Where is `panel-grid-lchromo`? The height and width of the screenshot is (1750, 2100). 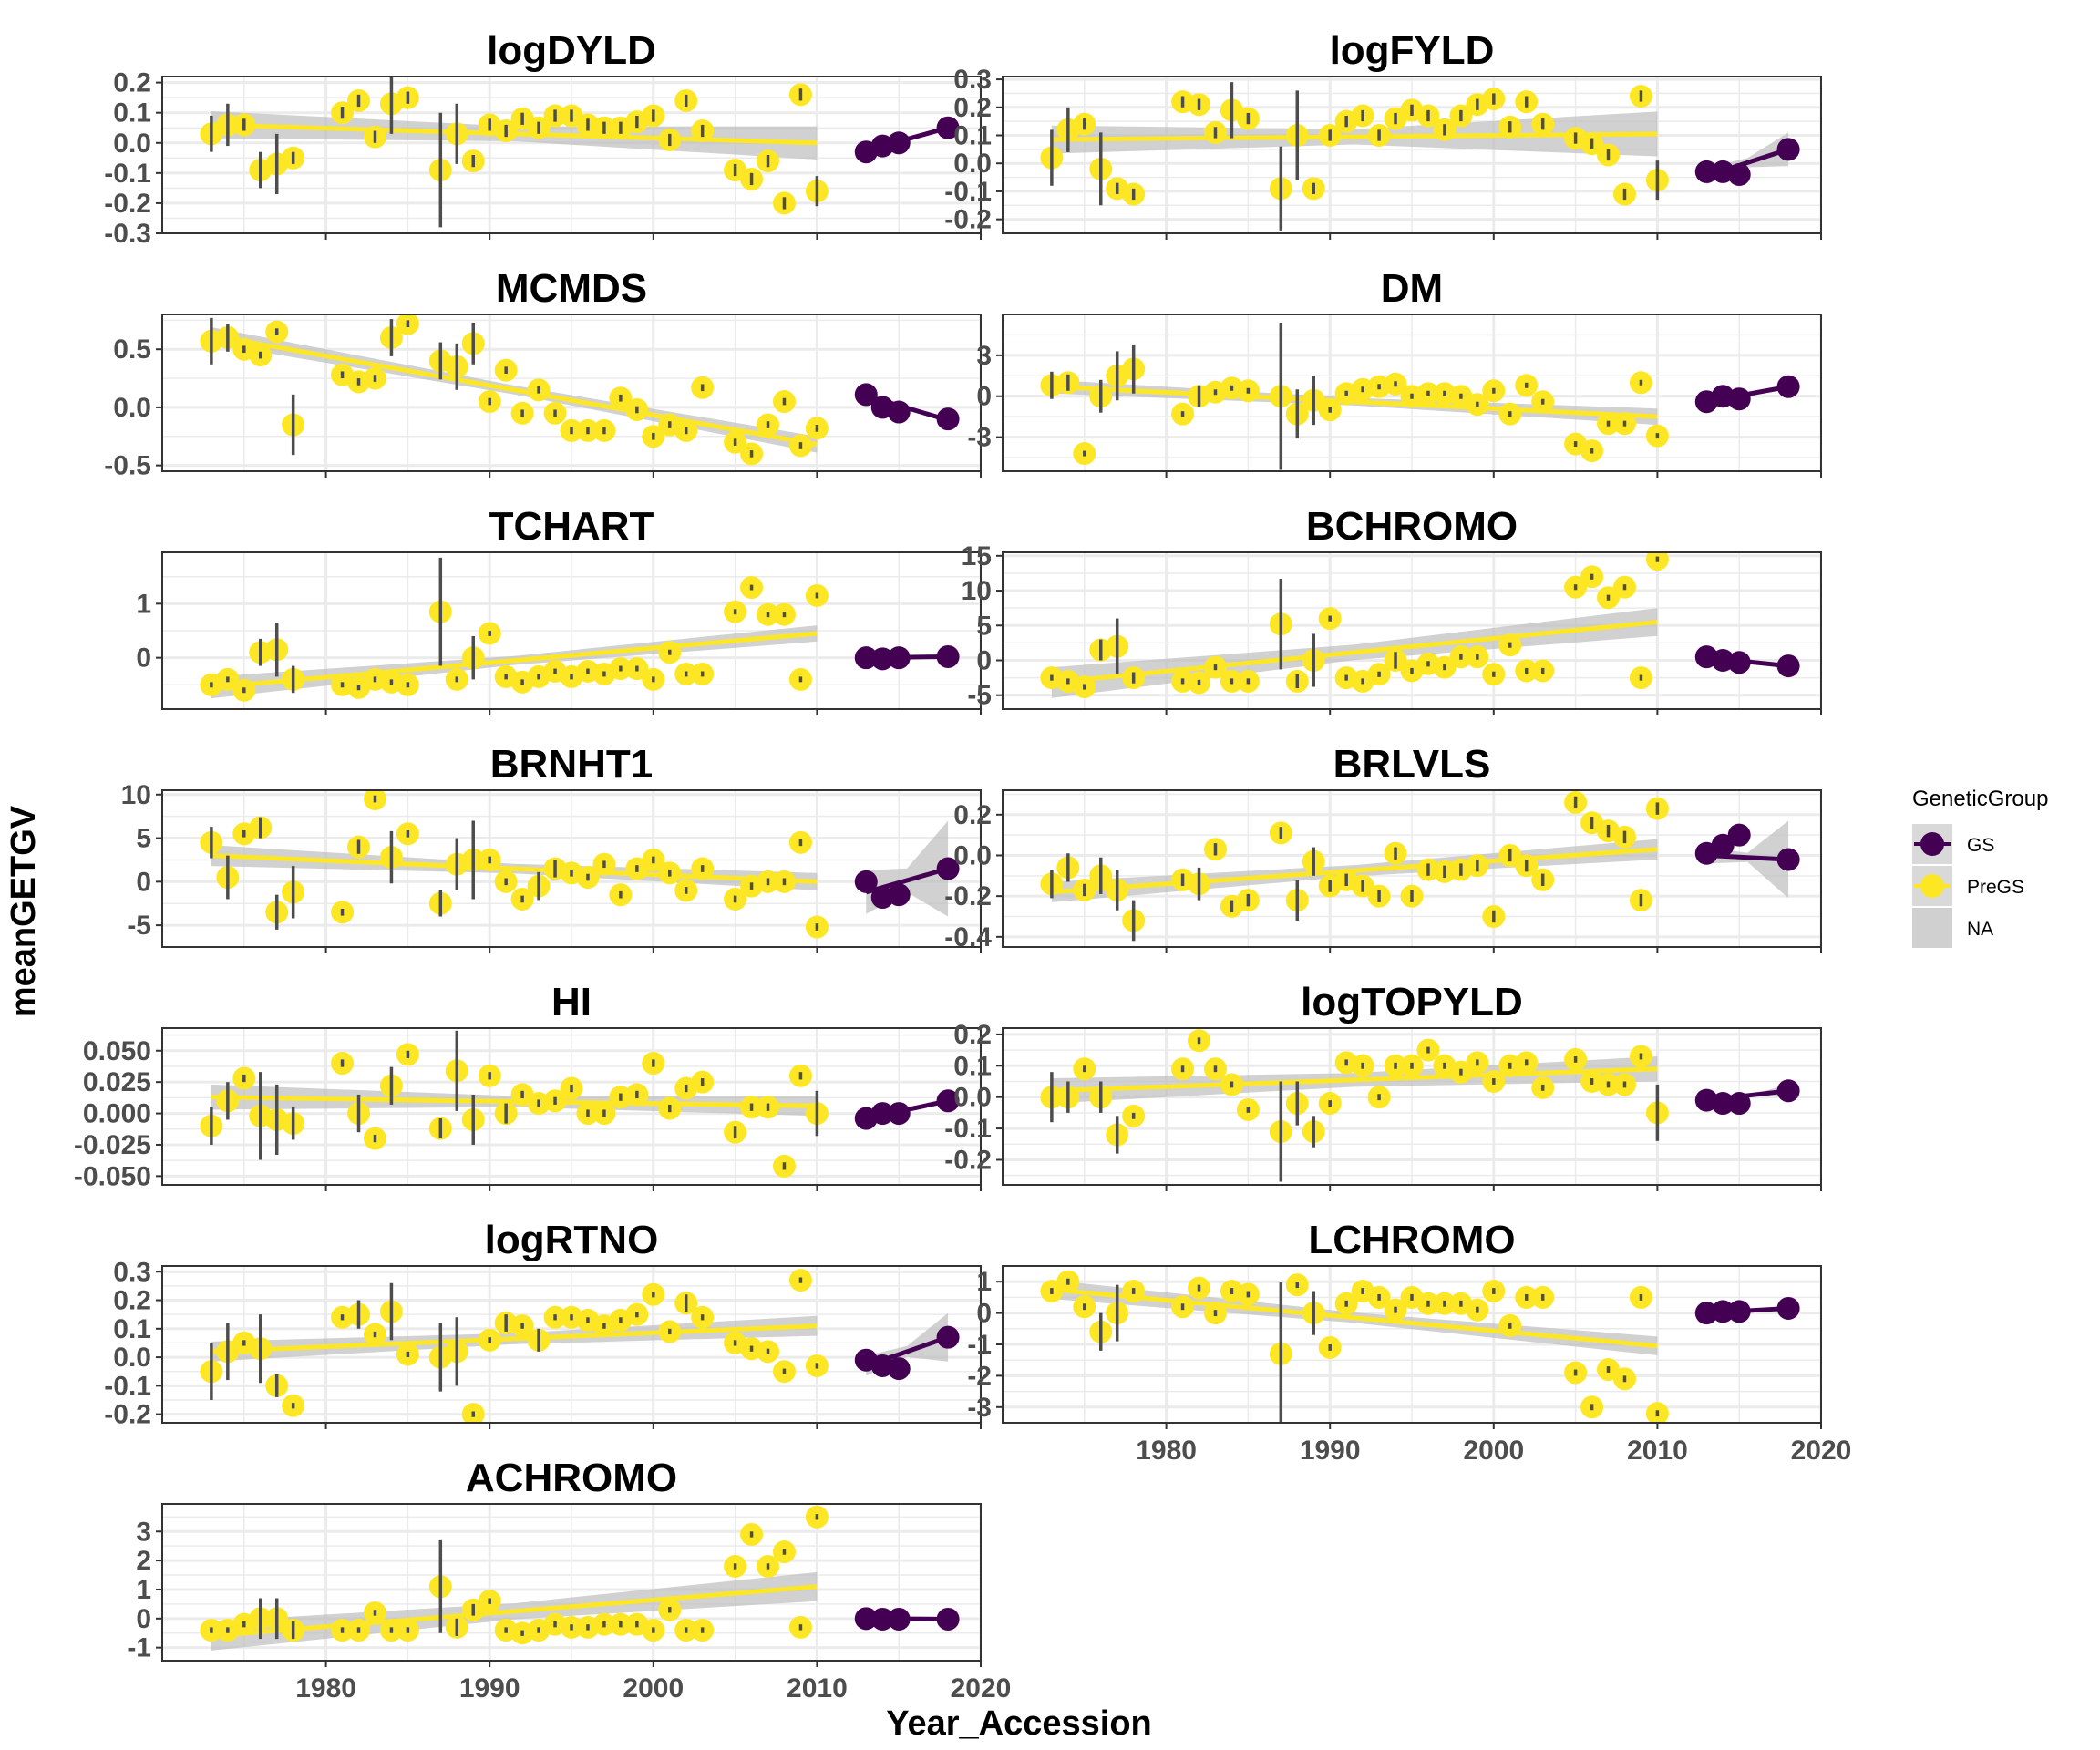 panel-grid-lchromo is located at coordinates (1412, 1344).